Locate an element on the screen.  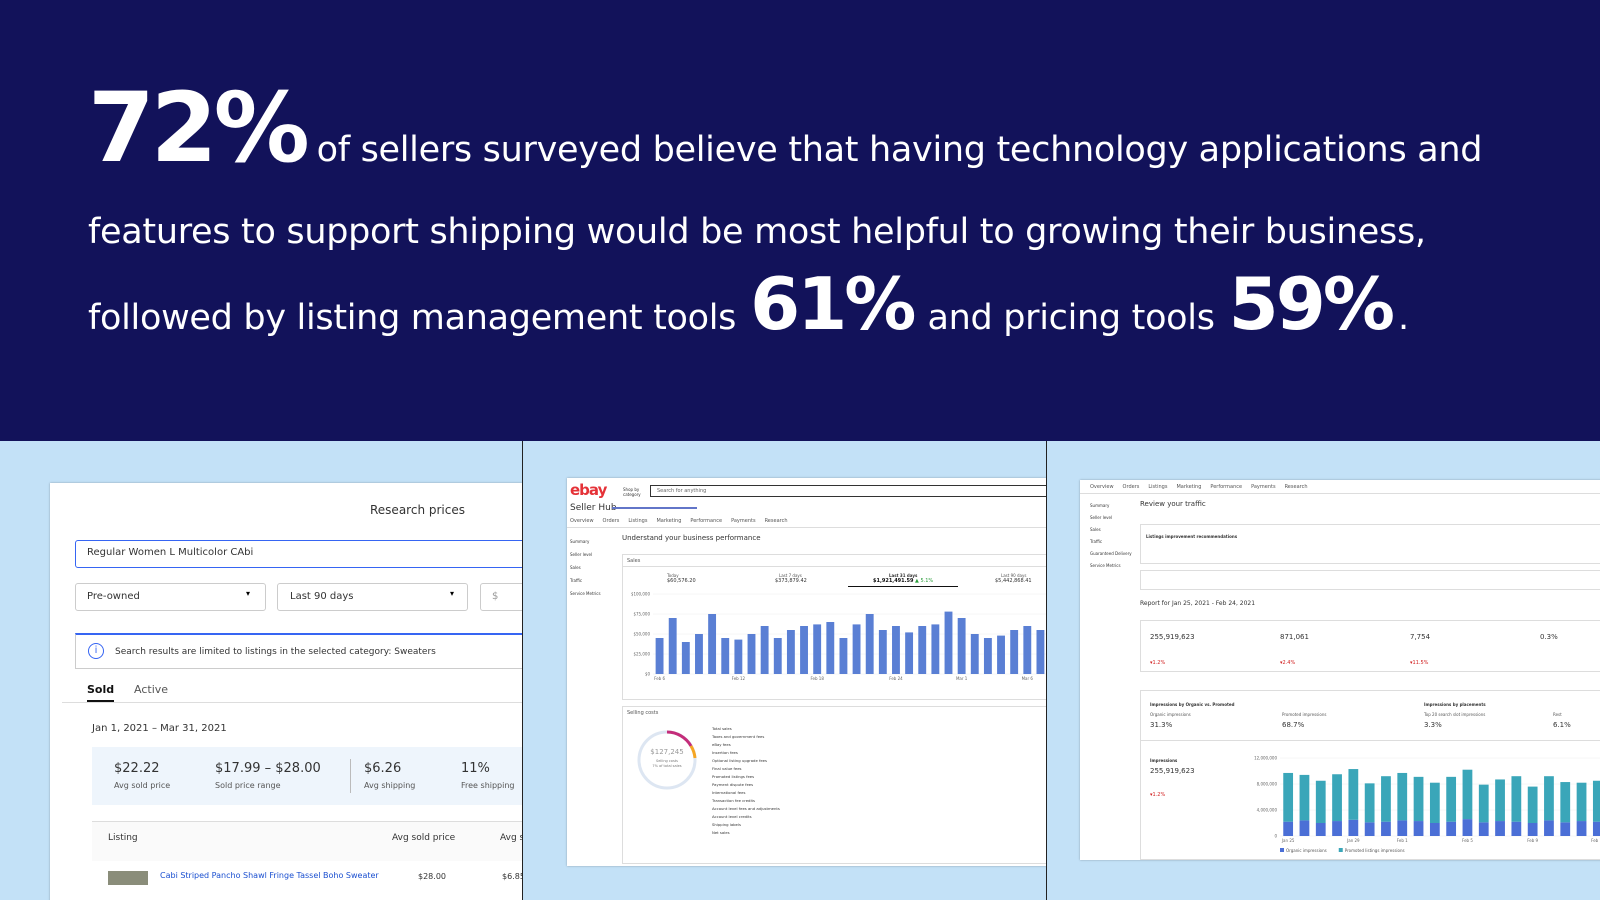
filter-text: Pre-owned is located at coordinates (113, 596).